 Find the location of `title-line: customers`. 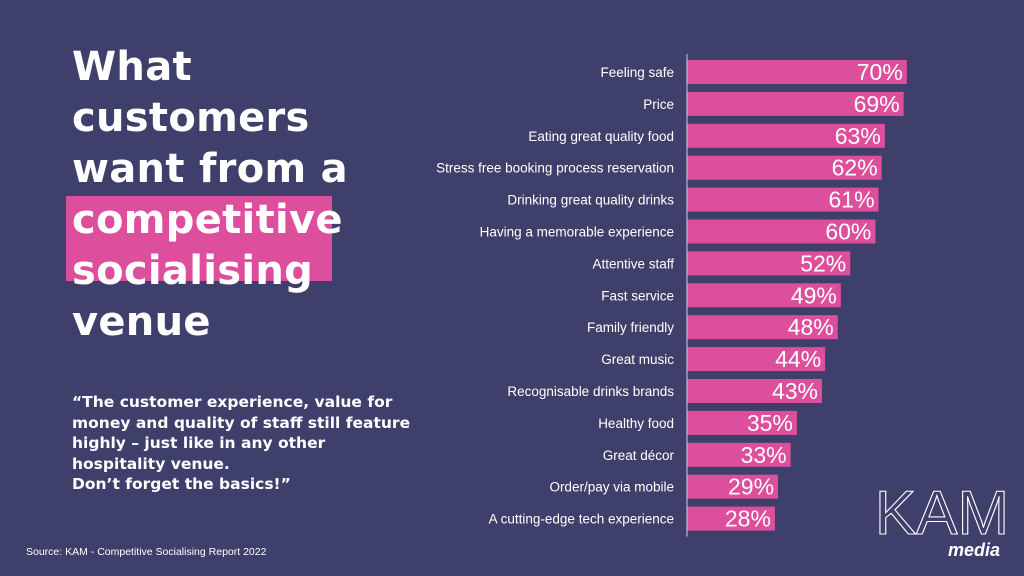

title-line: customers is located at coordinates (191, 118).